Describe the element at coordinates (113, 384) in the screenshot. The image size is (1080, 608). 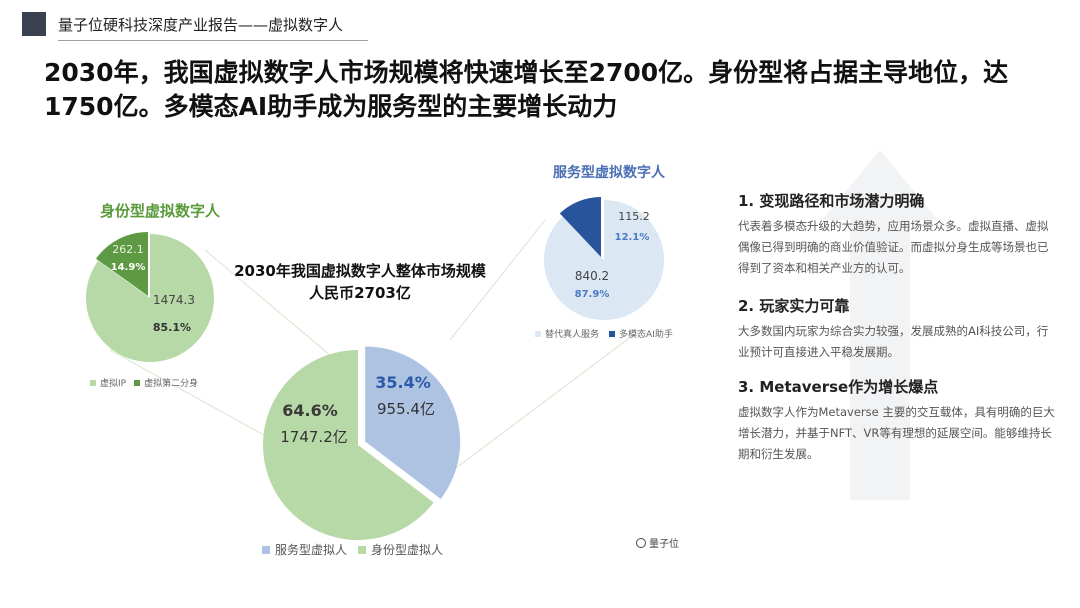
I see `legend-label-virtual-ip: 虚拟IP` at that location.